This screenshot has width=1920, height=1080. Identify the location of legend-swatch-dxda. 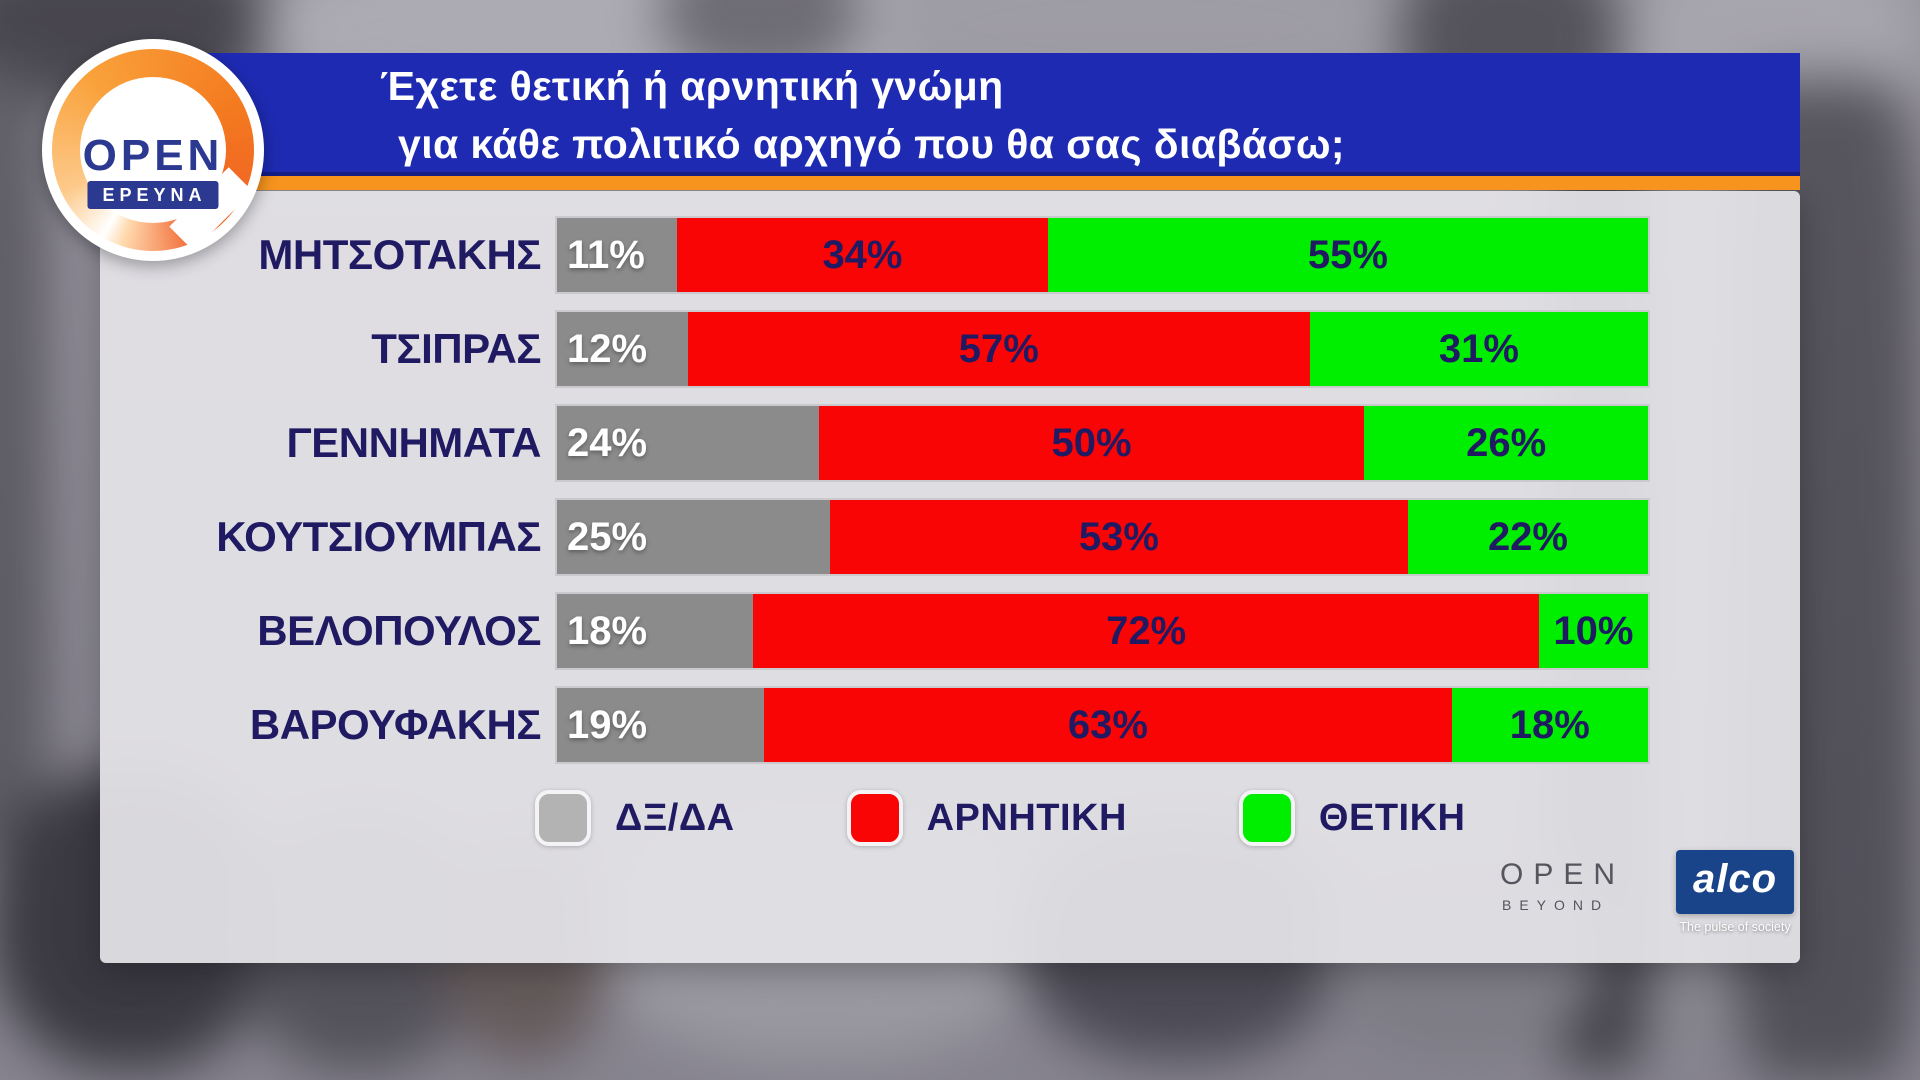
(563, 818).